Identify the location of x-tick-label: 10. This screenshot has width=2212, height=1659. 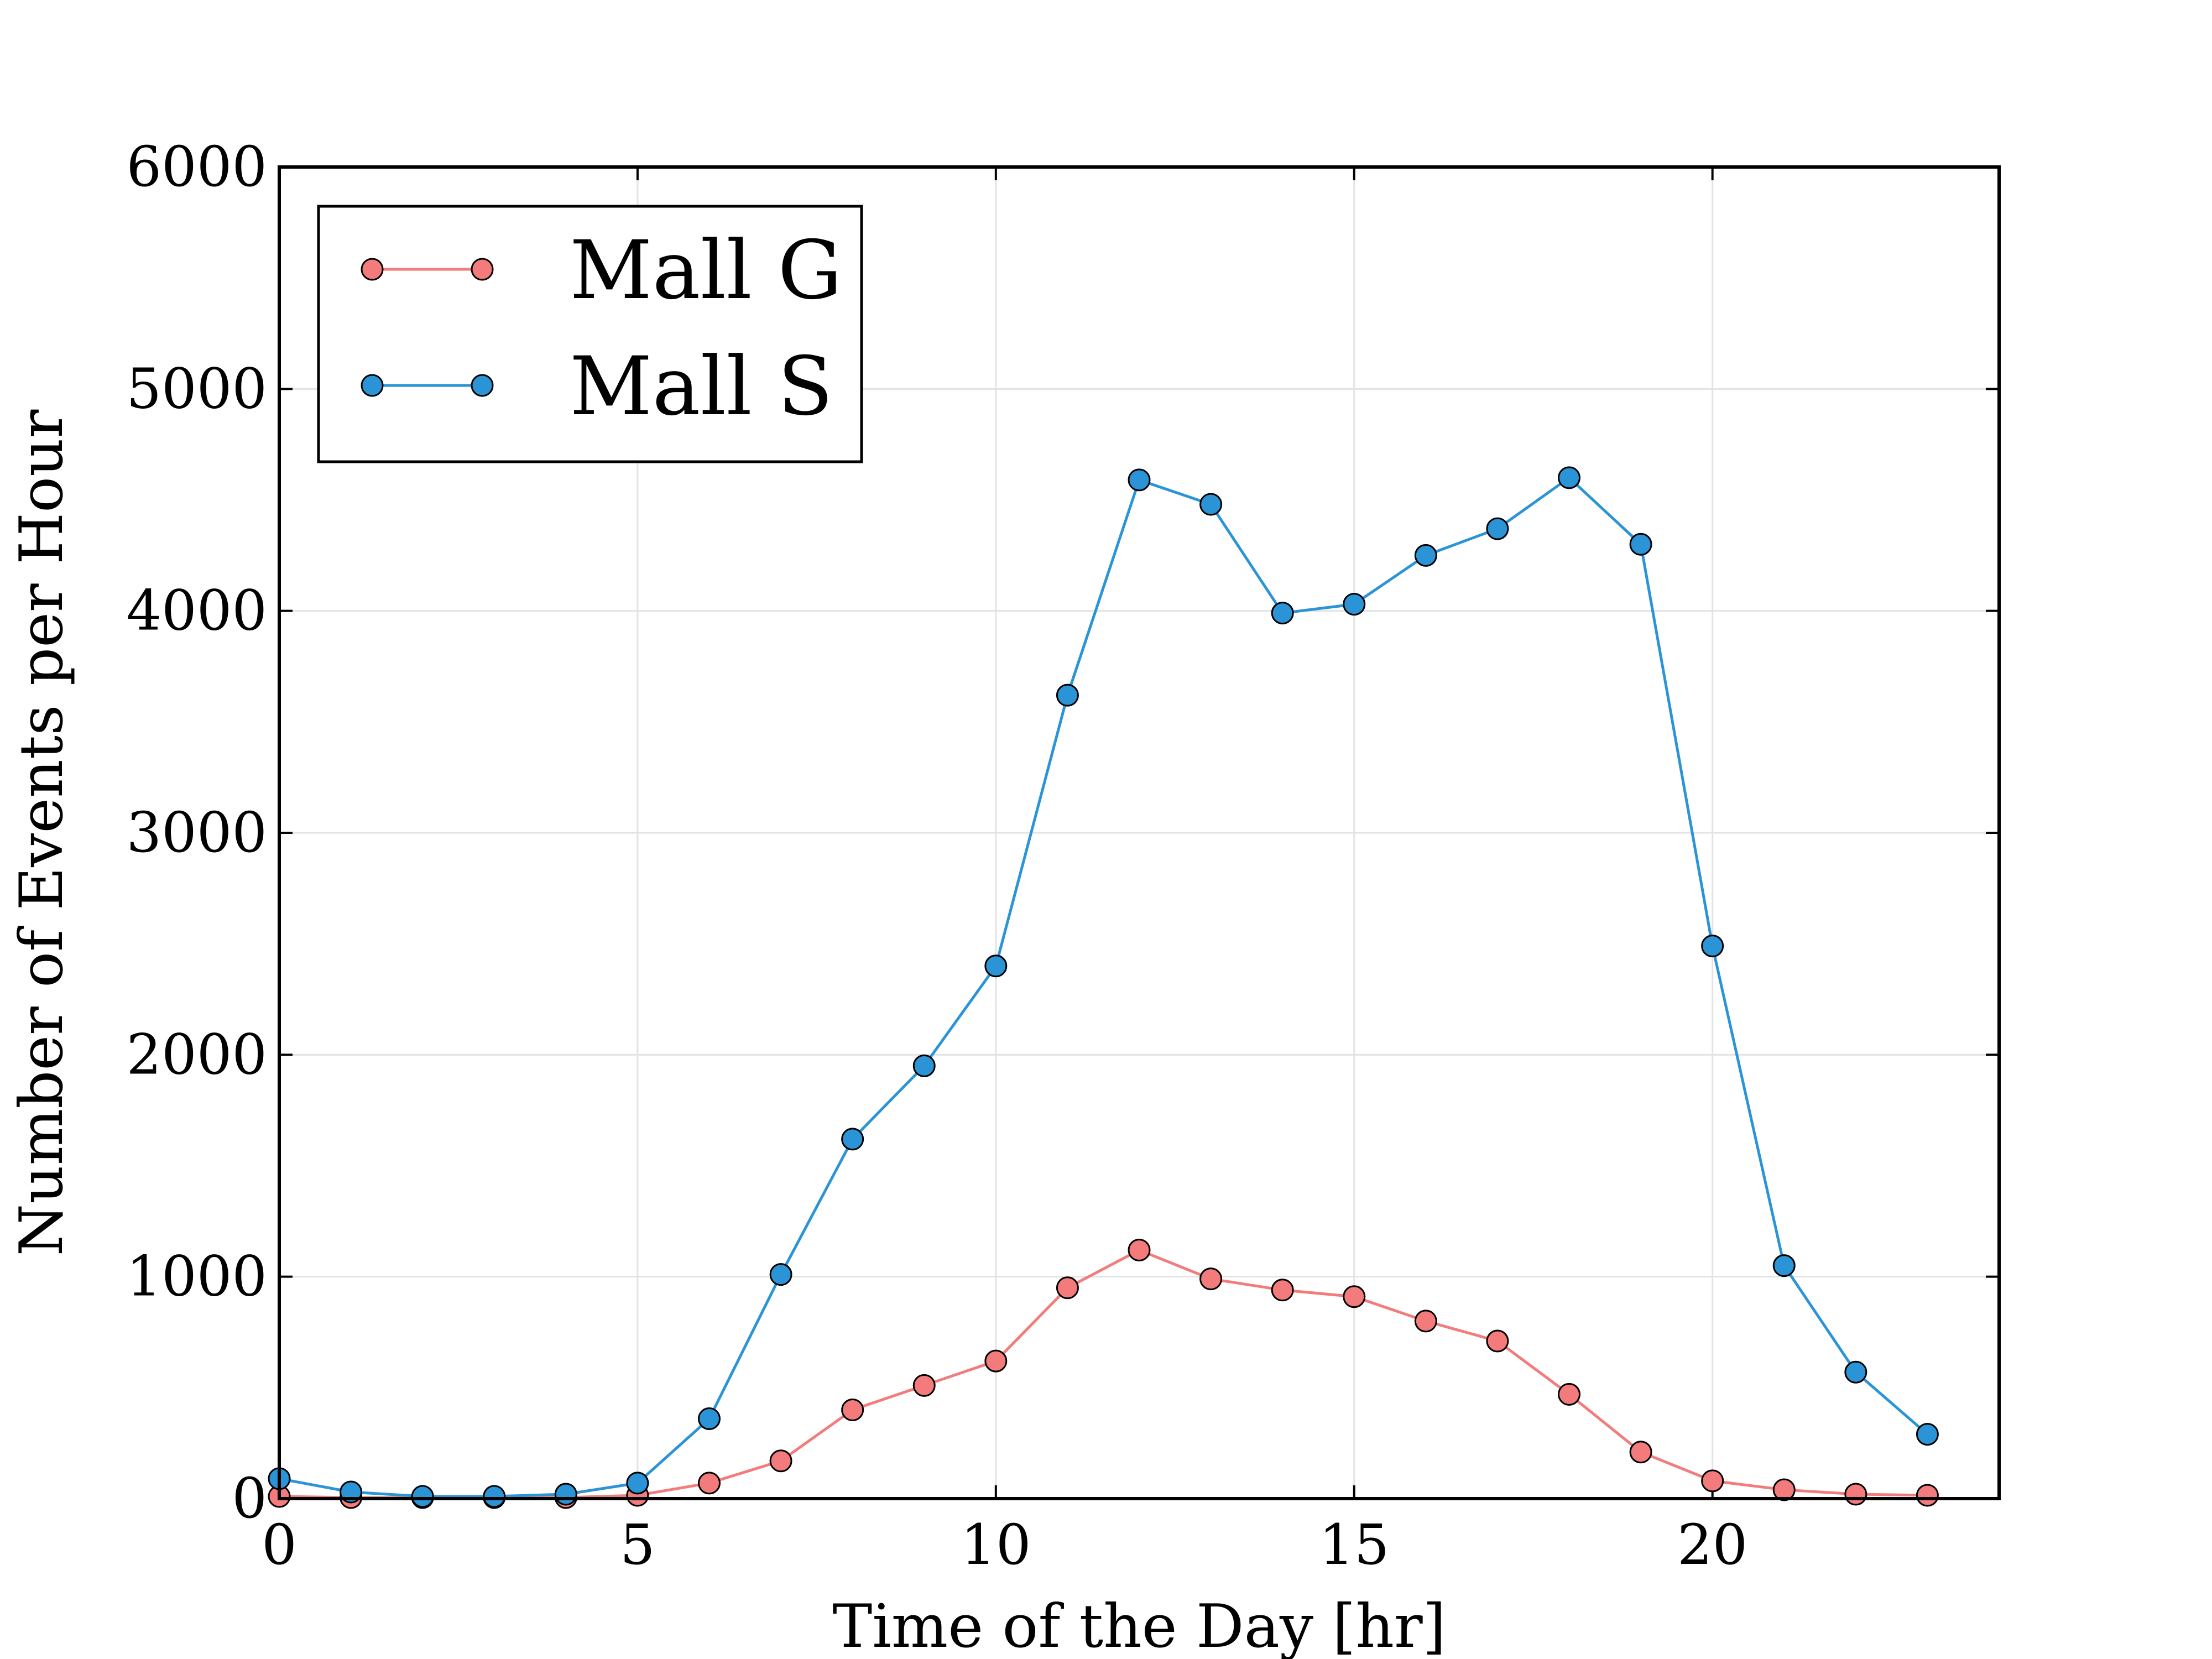
(996, 1545).